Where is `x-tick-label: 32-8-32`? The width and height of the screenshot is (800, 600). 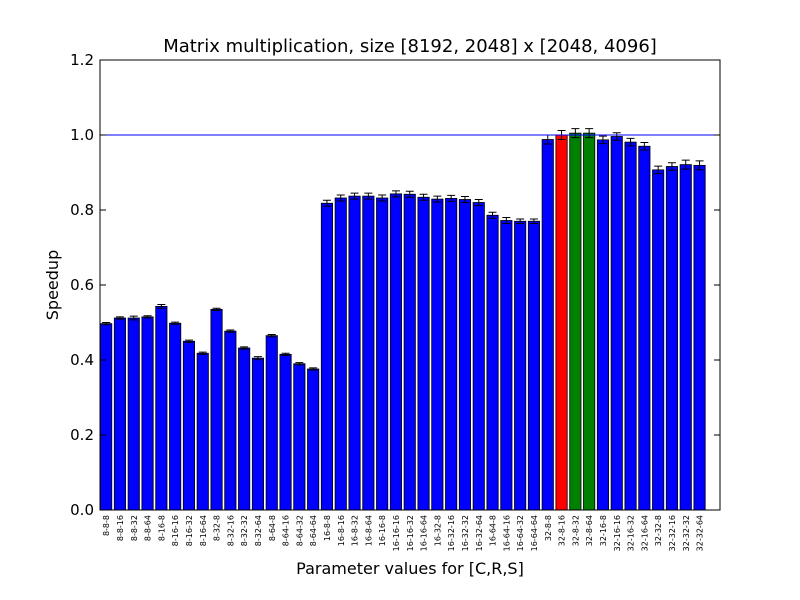 x-tick-label: 32-8-32 is located at coordinates (575, 530).